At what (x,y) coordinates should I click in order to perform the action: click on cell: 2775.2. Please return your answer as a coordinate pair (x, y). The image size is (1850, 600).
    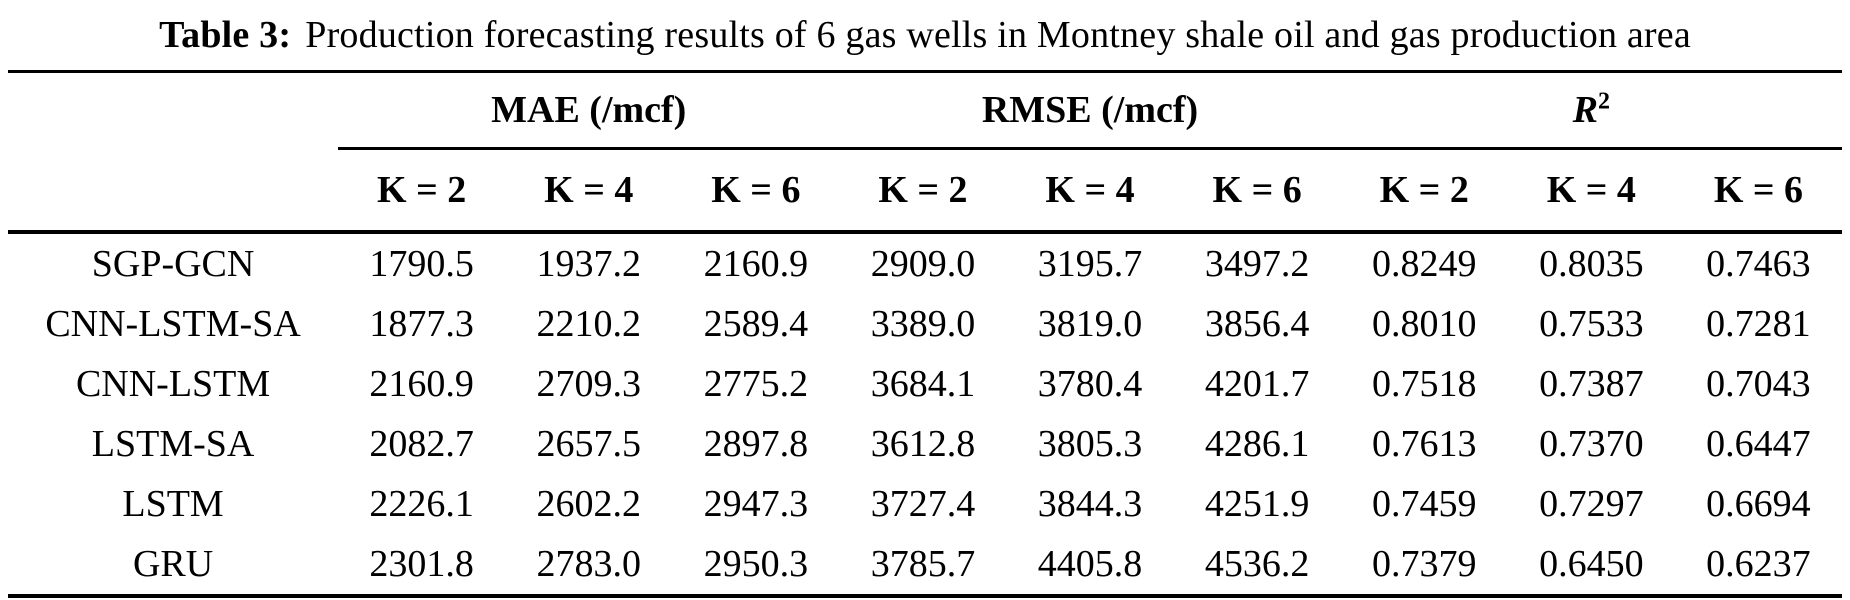
    Looking at the image, I should click on (756, 384).